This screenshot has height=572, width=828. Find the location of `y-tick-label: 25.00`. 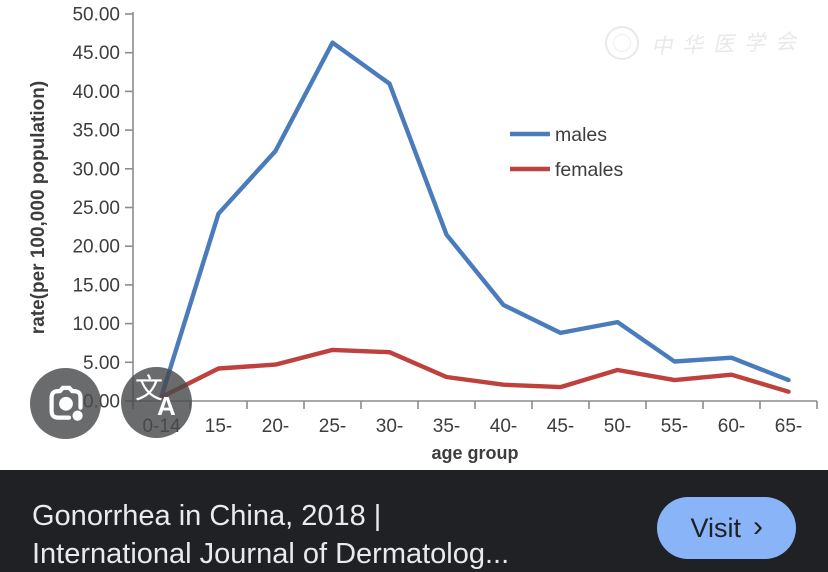

y-tick-label: 25.00 is located at coordinates (96, 208).